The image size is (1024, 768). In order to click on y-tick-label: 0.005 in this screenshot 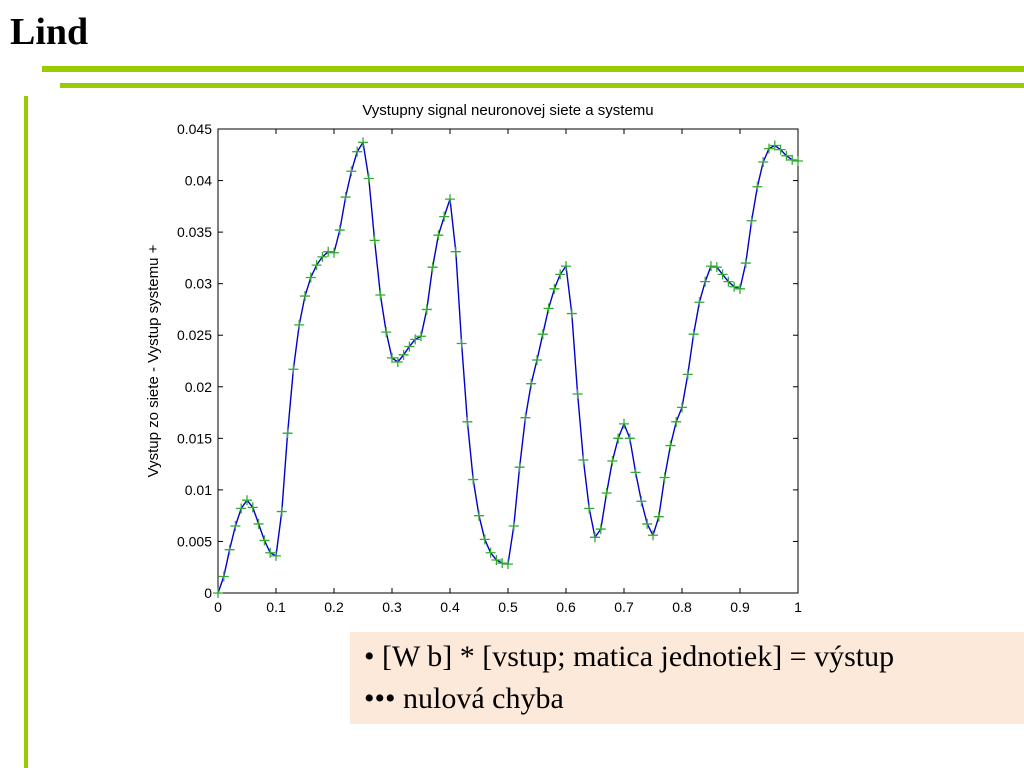, I will do `click(194, 541)`.